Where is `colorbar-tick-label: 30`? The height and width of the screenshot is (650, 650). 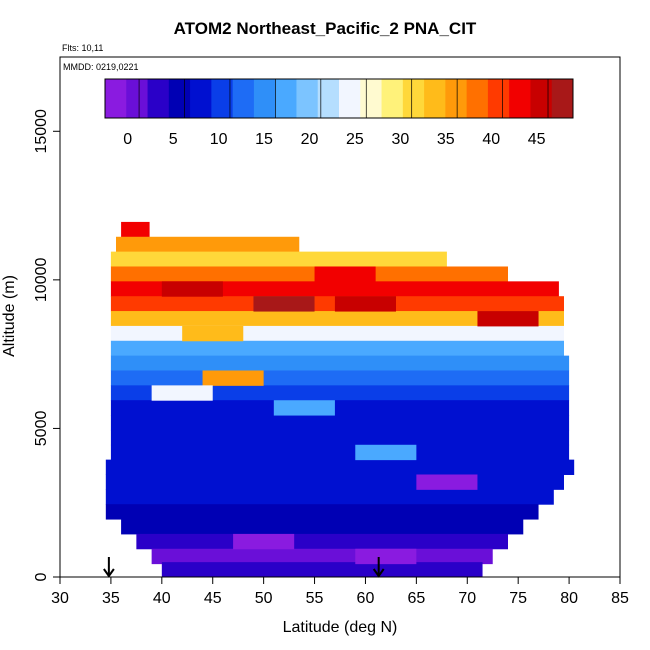
colorbar-tick-label: 30 is located at coordinates (400, 139).